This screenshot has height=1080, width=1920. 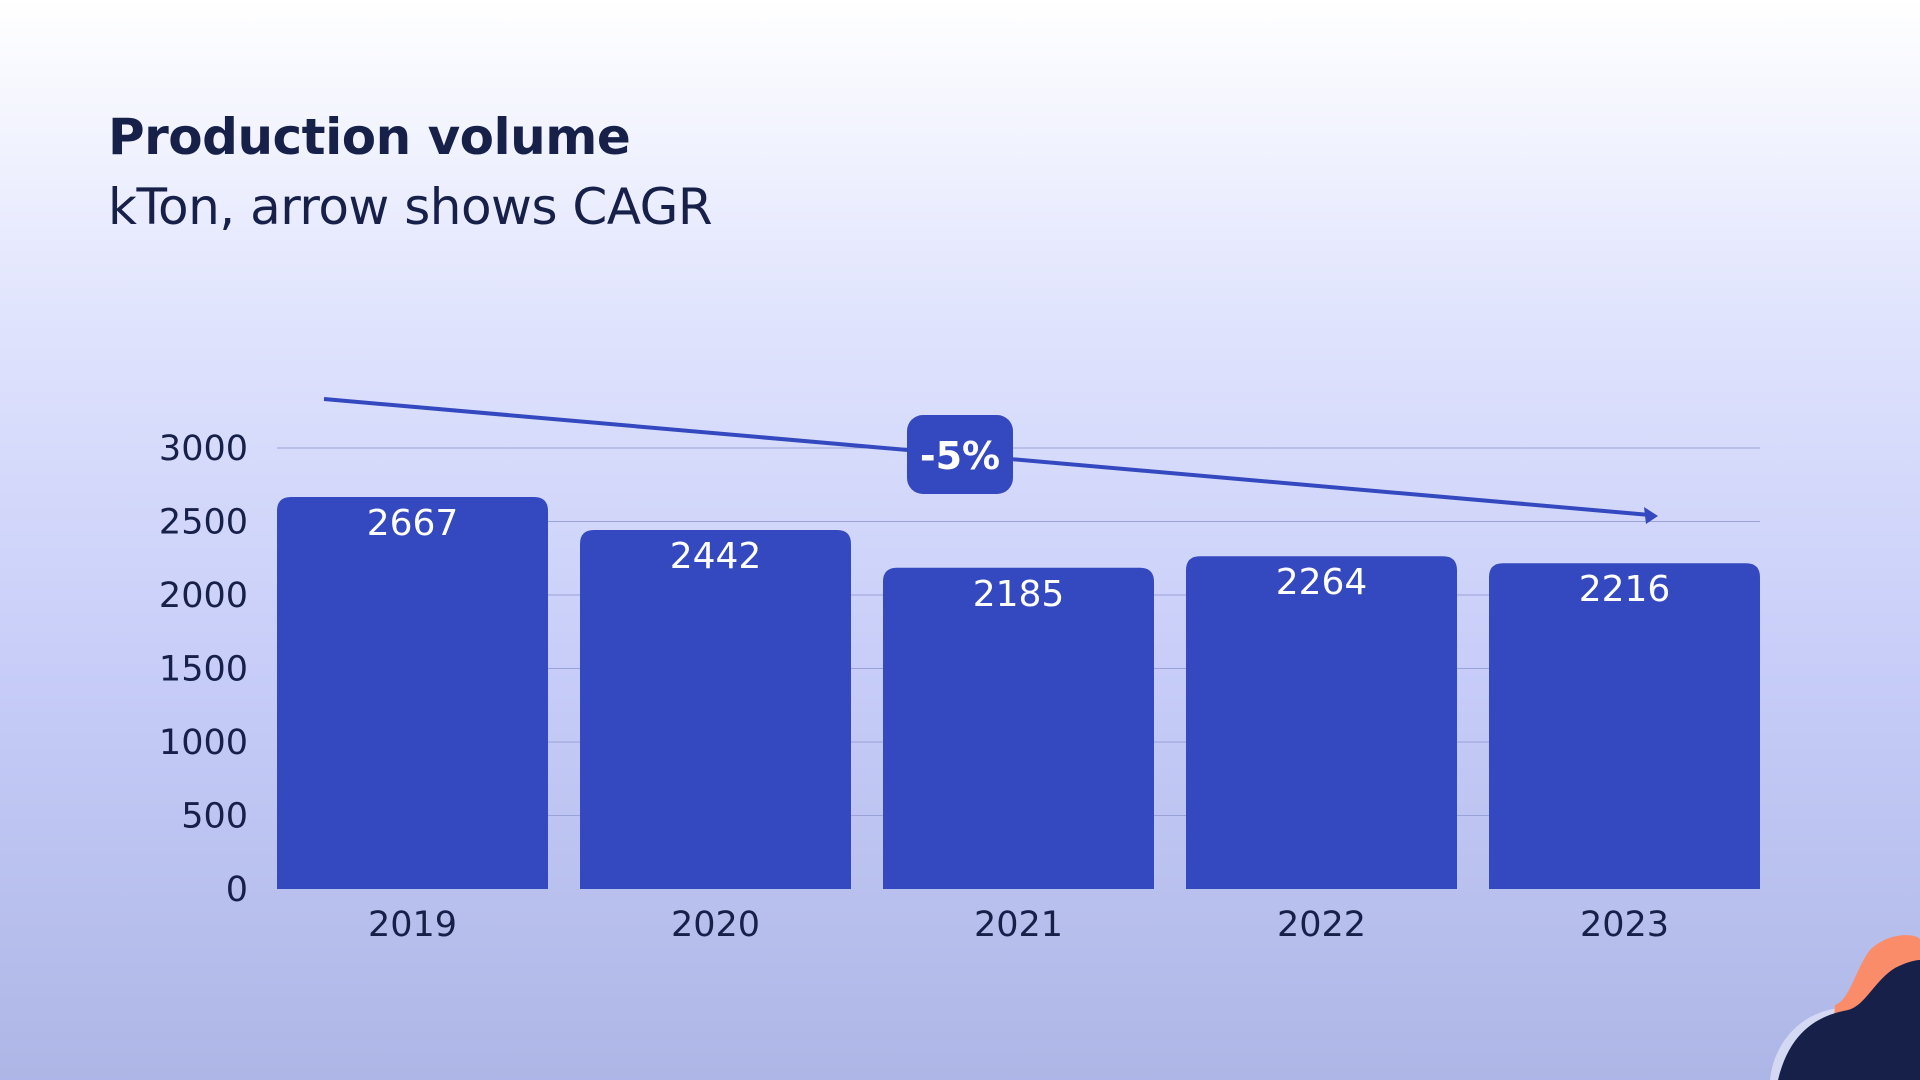 What do you see at coordinates (237, 890) in the screenshot?
I see `y-tick-label: 0` at bounding box center [237, 890].